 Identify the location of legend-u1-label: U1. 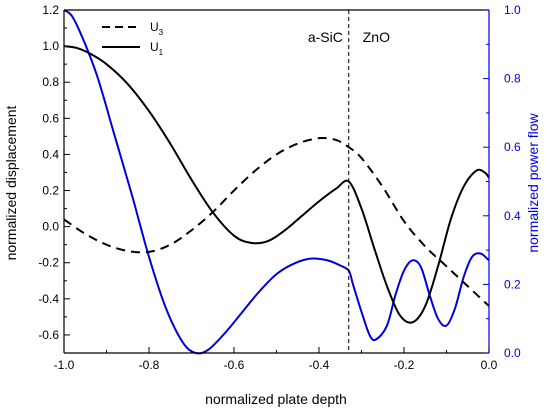
(157, 48).